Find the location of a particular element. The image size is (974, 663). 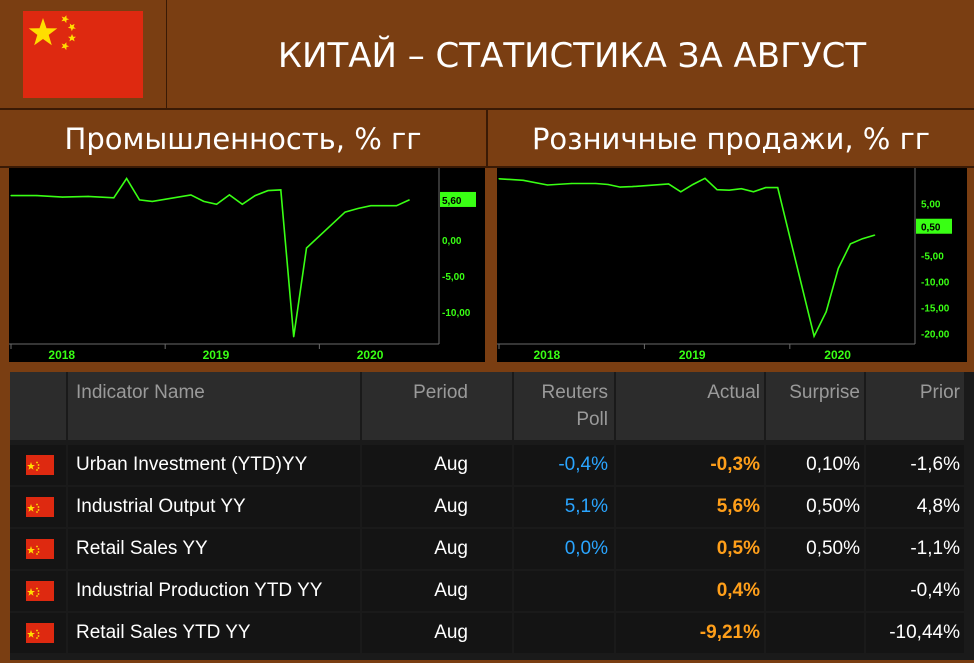

row-poll: 0,0% is located at coordinates (564, 549).